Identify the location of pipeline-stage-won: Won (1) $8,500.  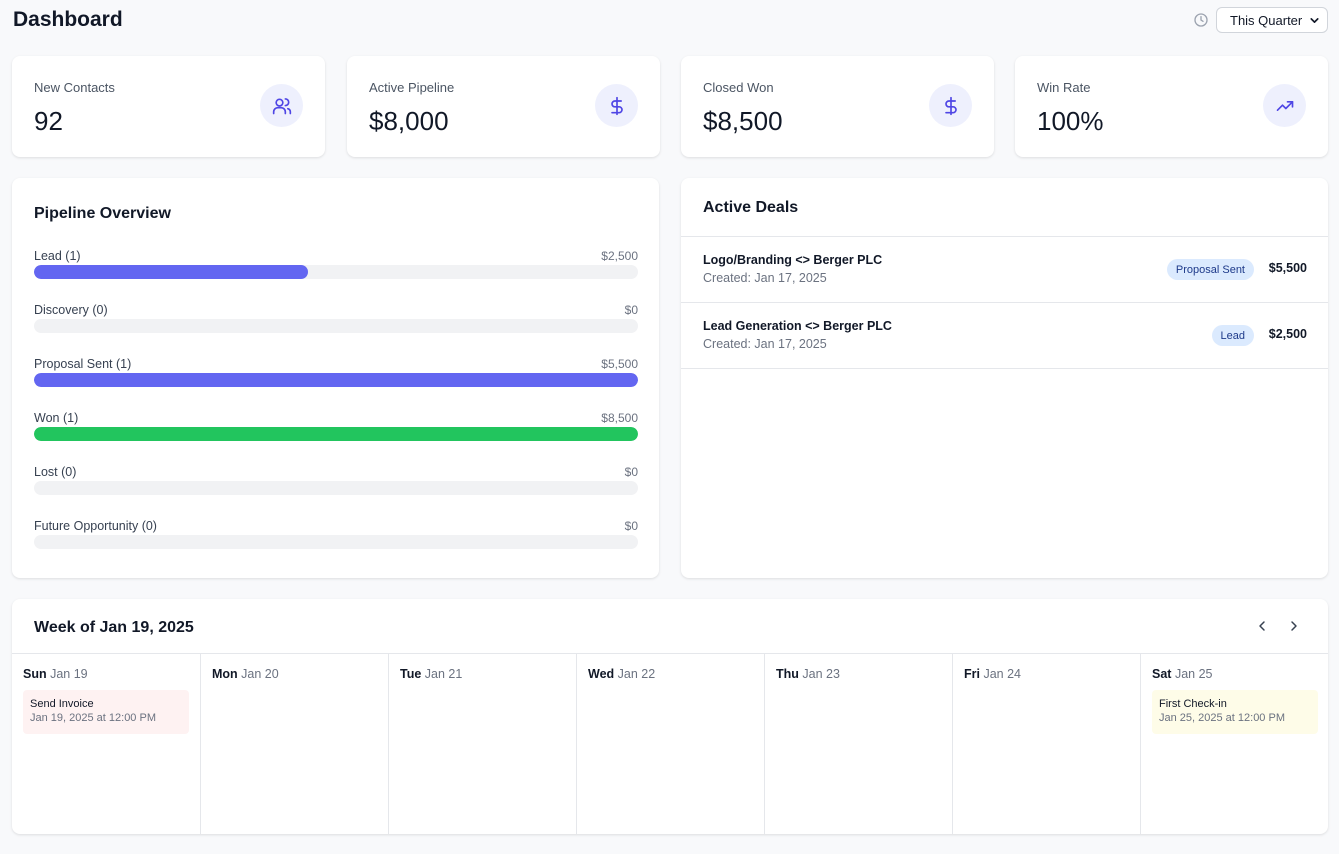
(336, 431).